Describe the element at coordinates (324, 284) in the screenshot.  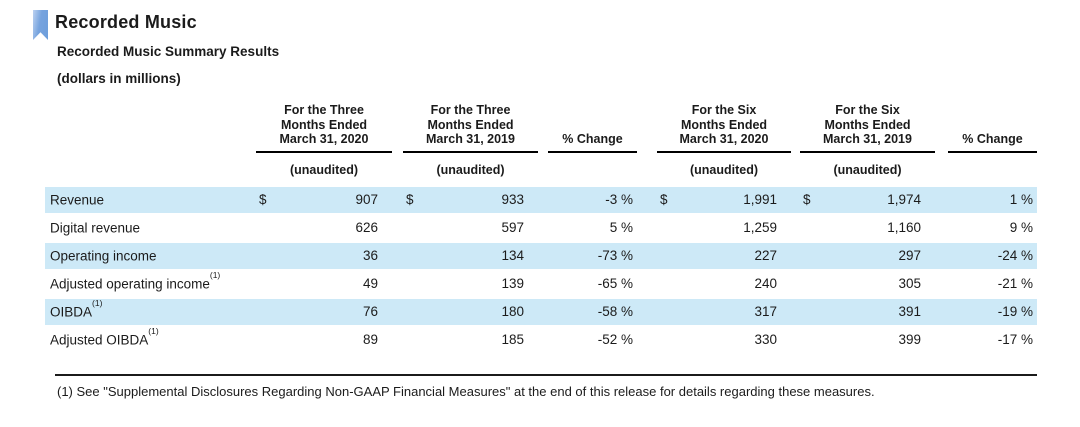
I see `value-cell: 49` at that location.